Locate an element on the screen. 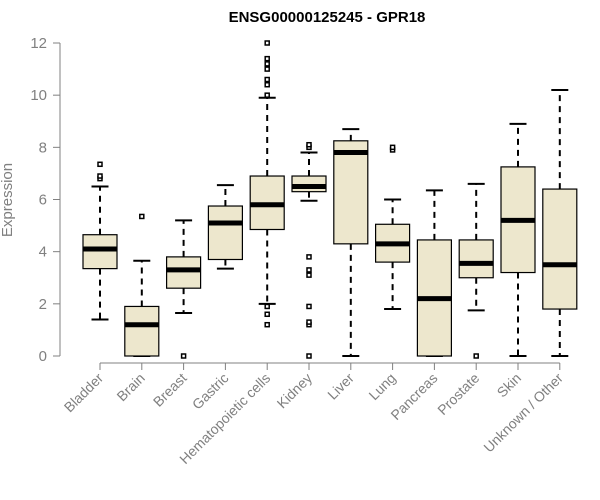 This screenshot has height=500, width=600. y-tick-label: 6 is located at coordinates (43, 200).